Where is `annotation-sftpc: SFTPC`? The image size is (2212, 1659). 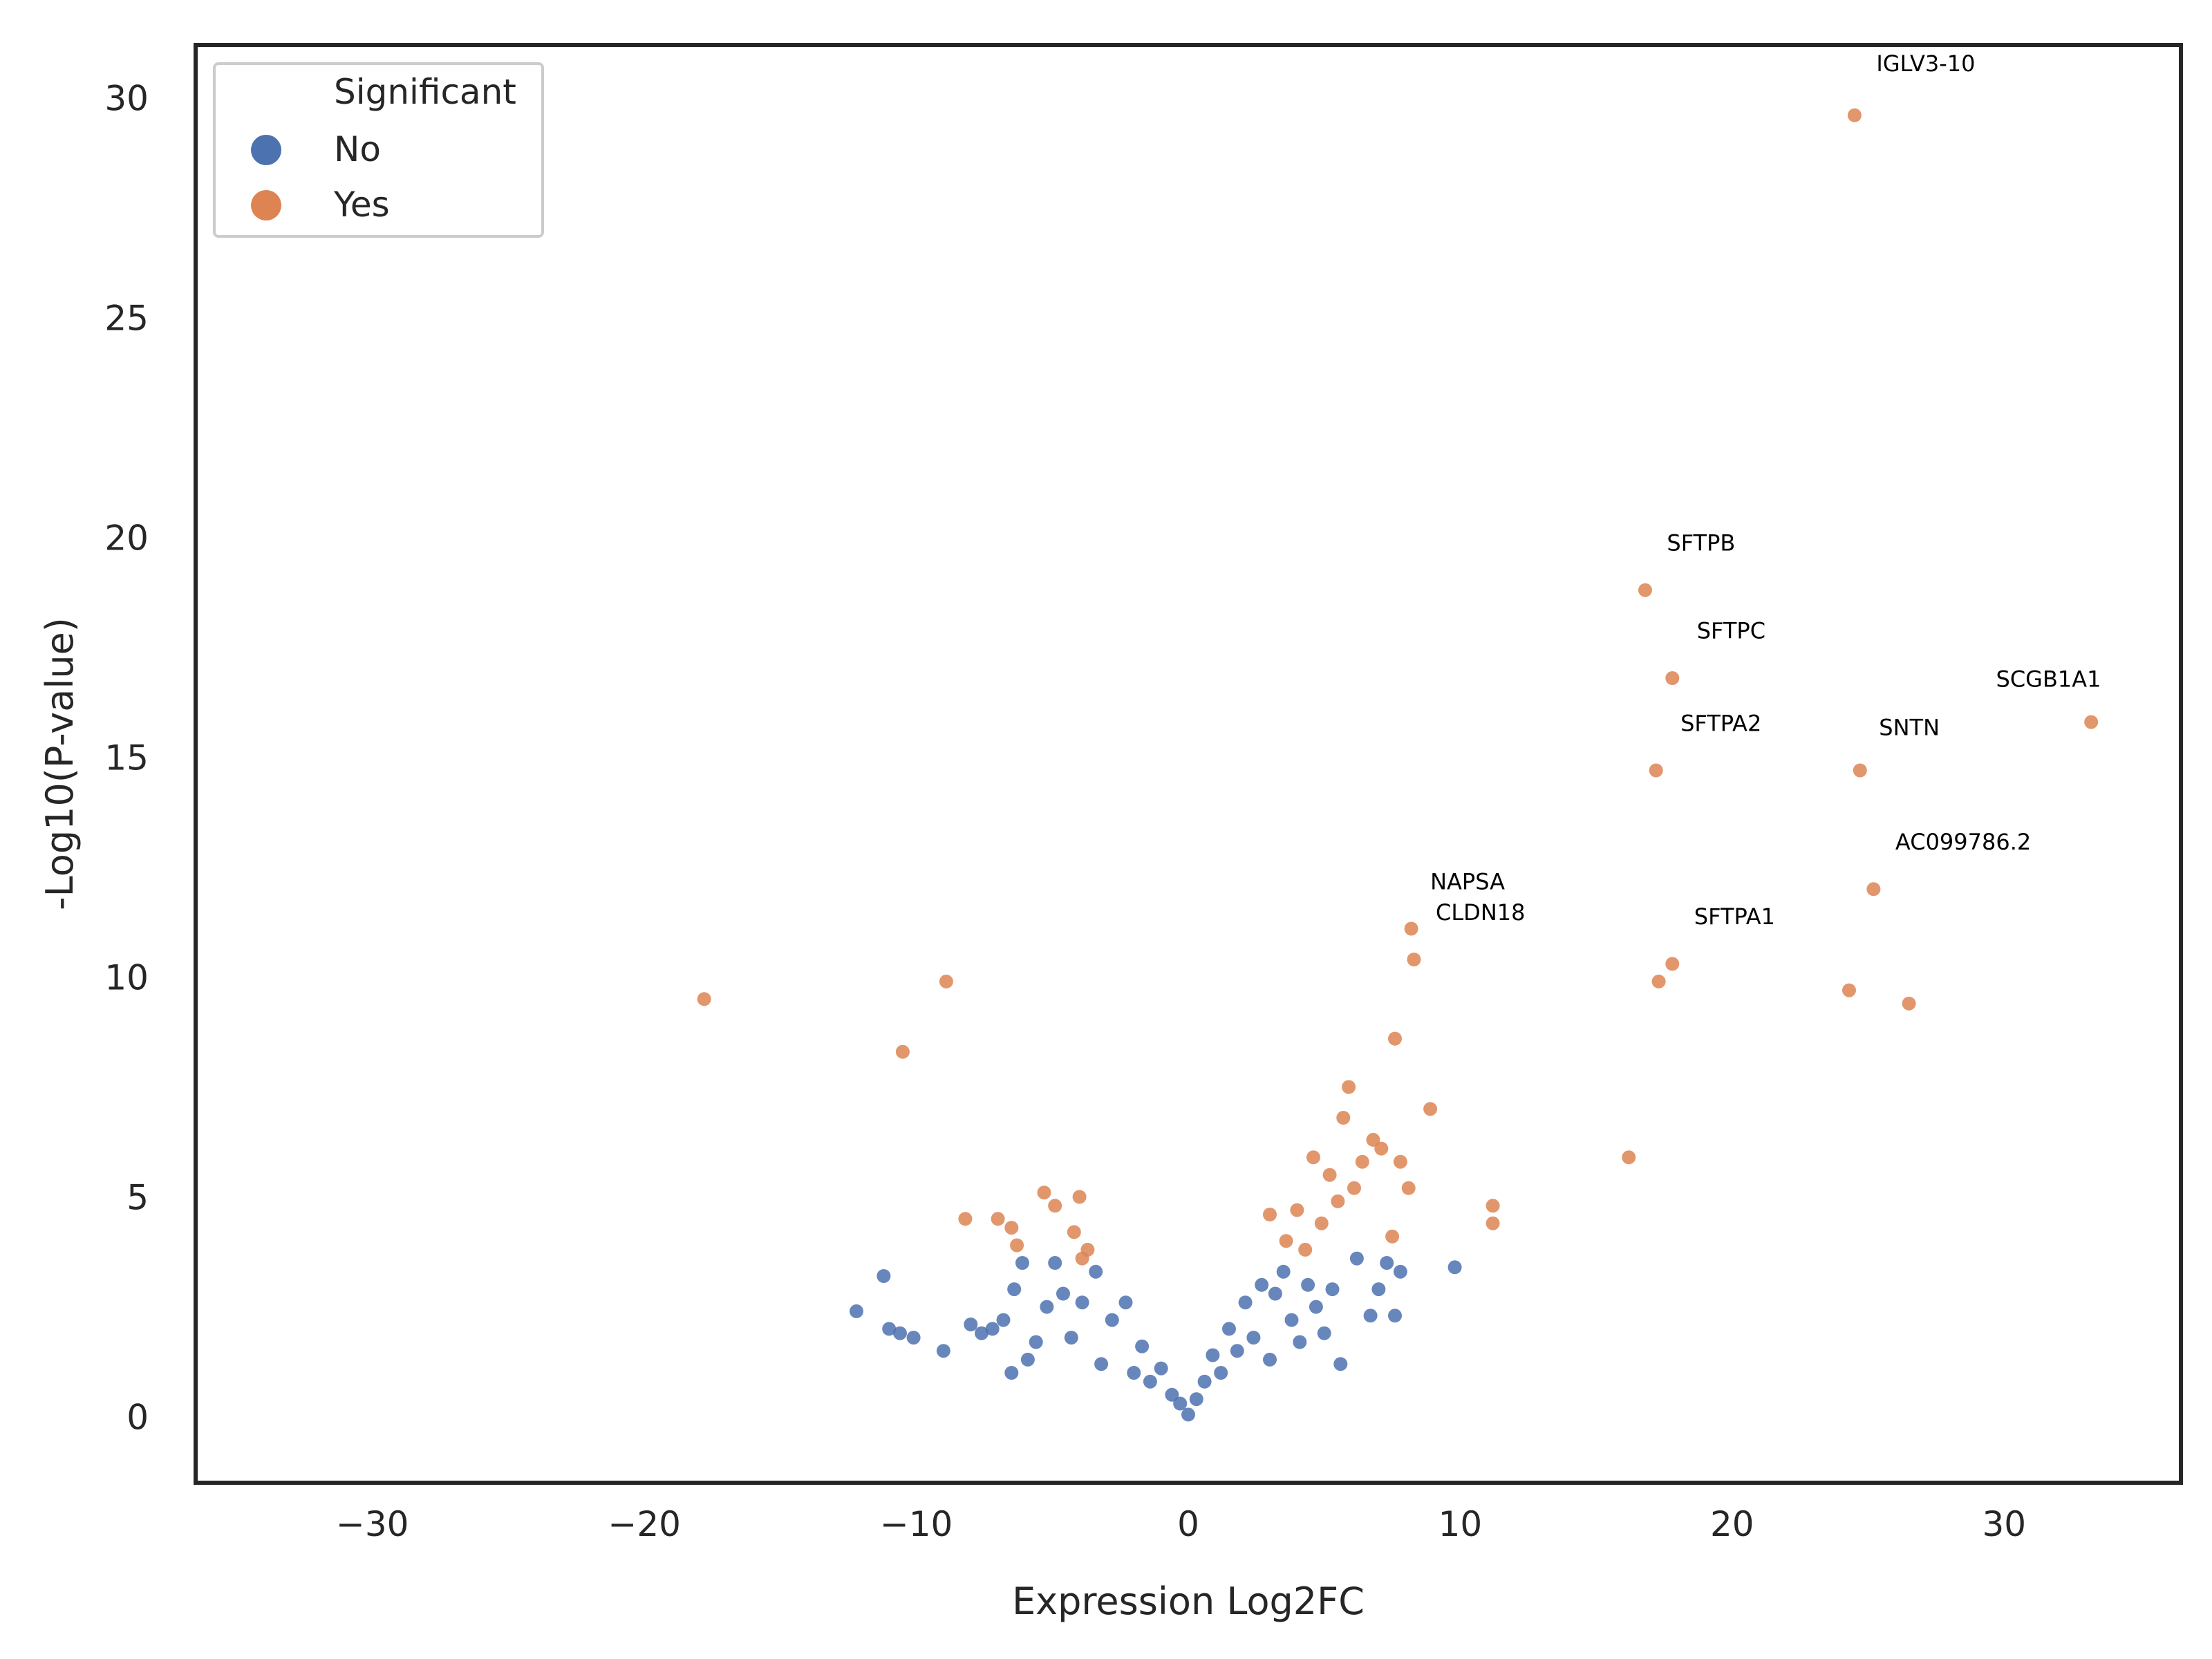
annotation-sftpc: SFTPC is located at coordinates (1731, 631).